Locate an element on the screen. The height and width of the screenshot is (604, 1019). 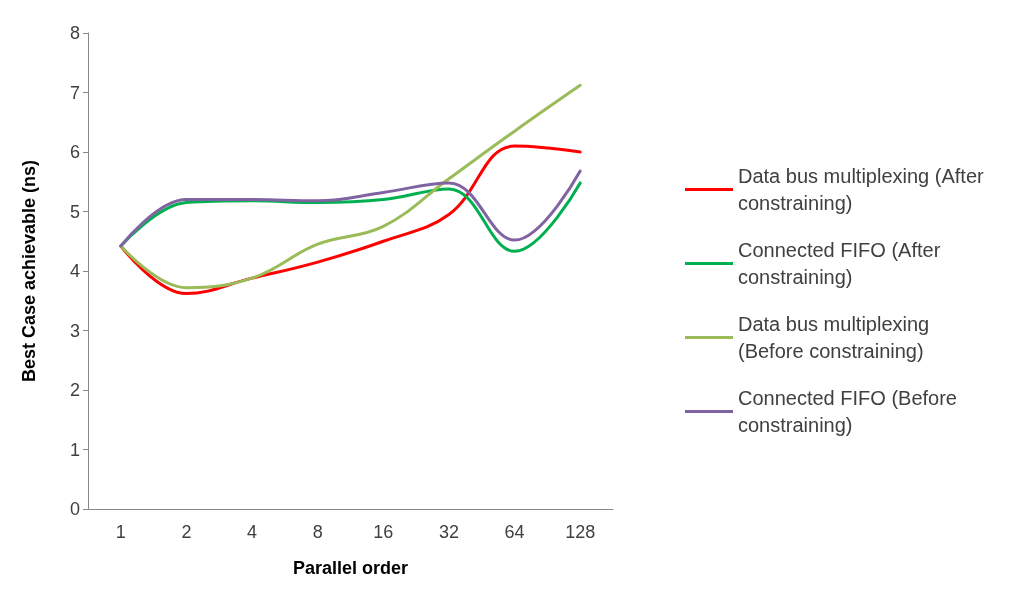
x-axis-title: Parallel order is located at coordinates (350, 568).